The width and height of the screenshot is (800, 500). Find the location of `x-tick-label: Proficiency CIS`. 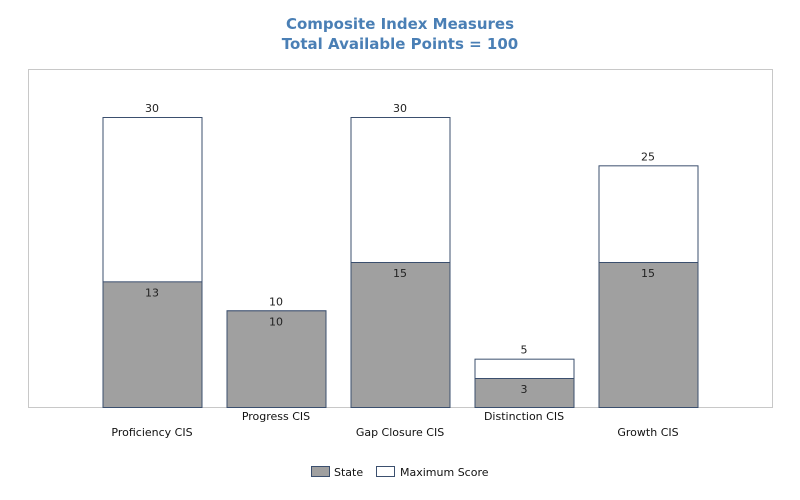

x-tick-label: Proficiency CIS is located at coordinates (151, 432).